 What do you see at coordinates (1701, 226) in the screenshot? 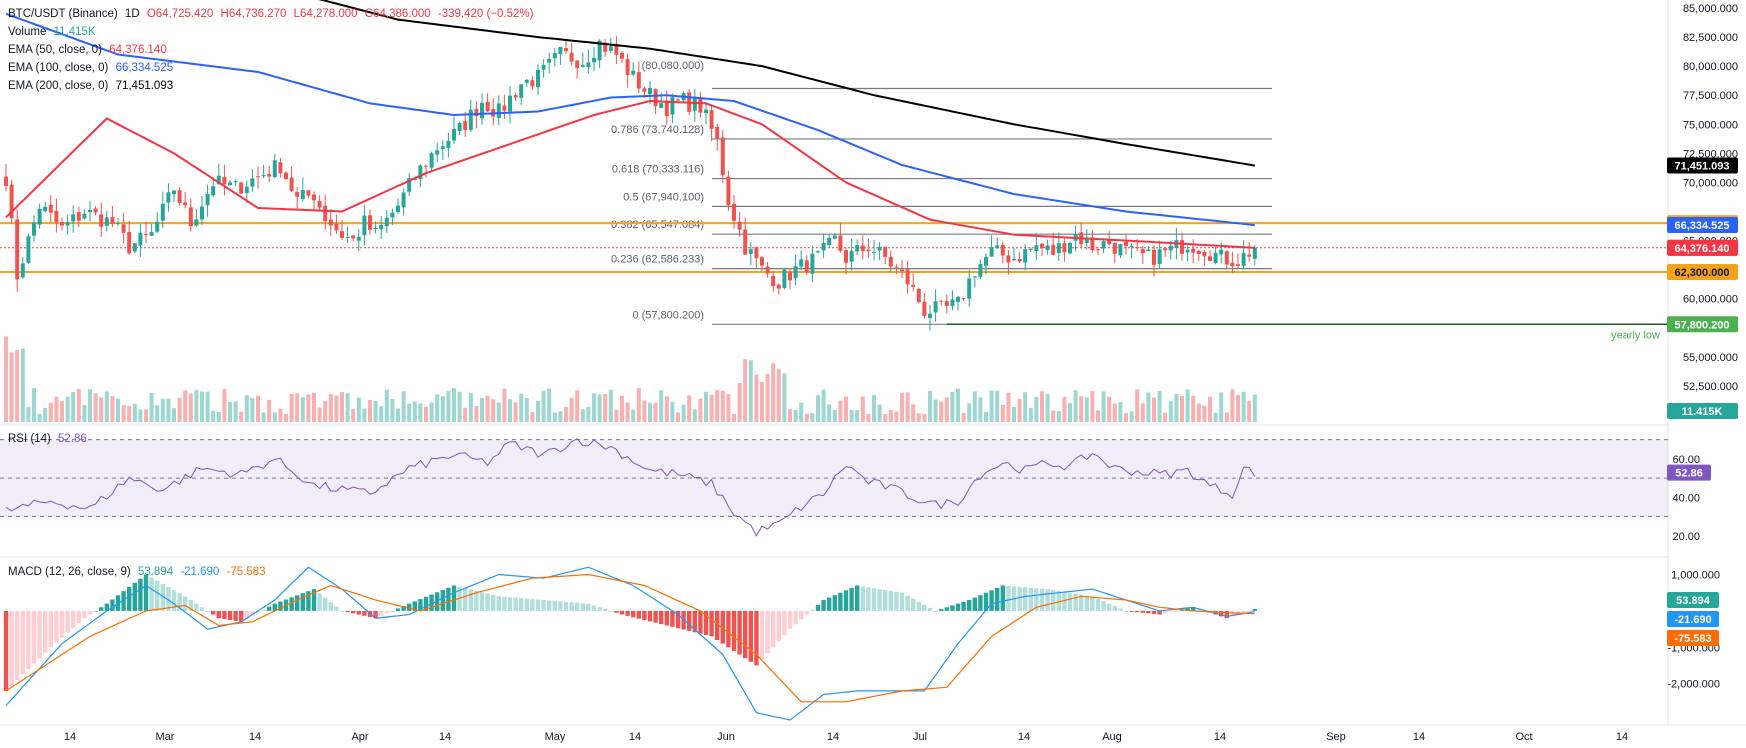
I see `price-label-text: 66,334.525` at bounding box center [1701, 226].